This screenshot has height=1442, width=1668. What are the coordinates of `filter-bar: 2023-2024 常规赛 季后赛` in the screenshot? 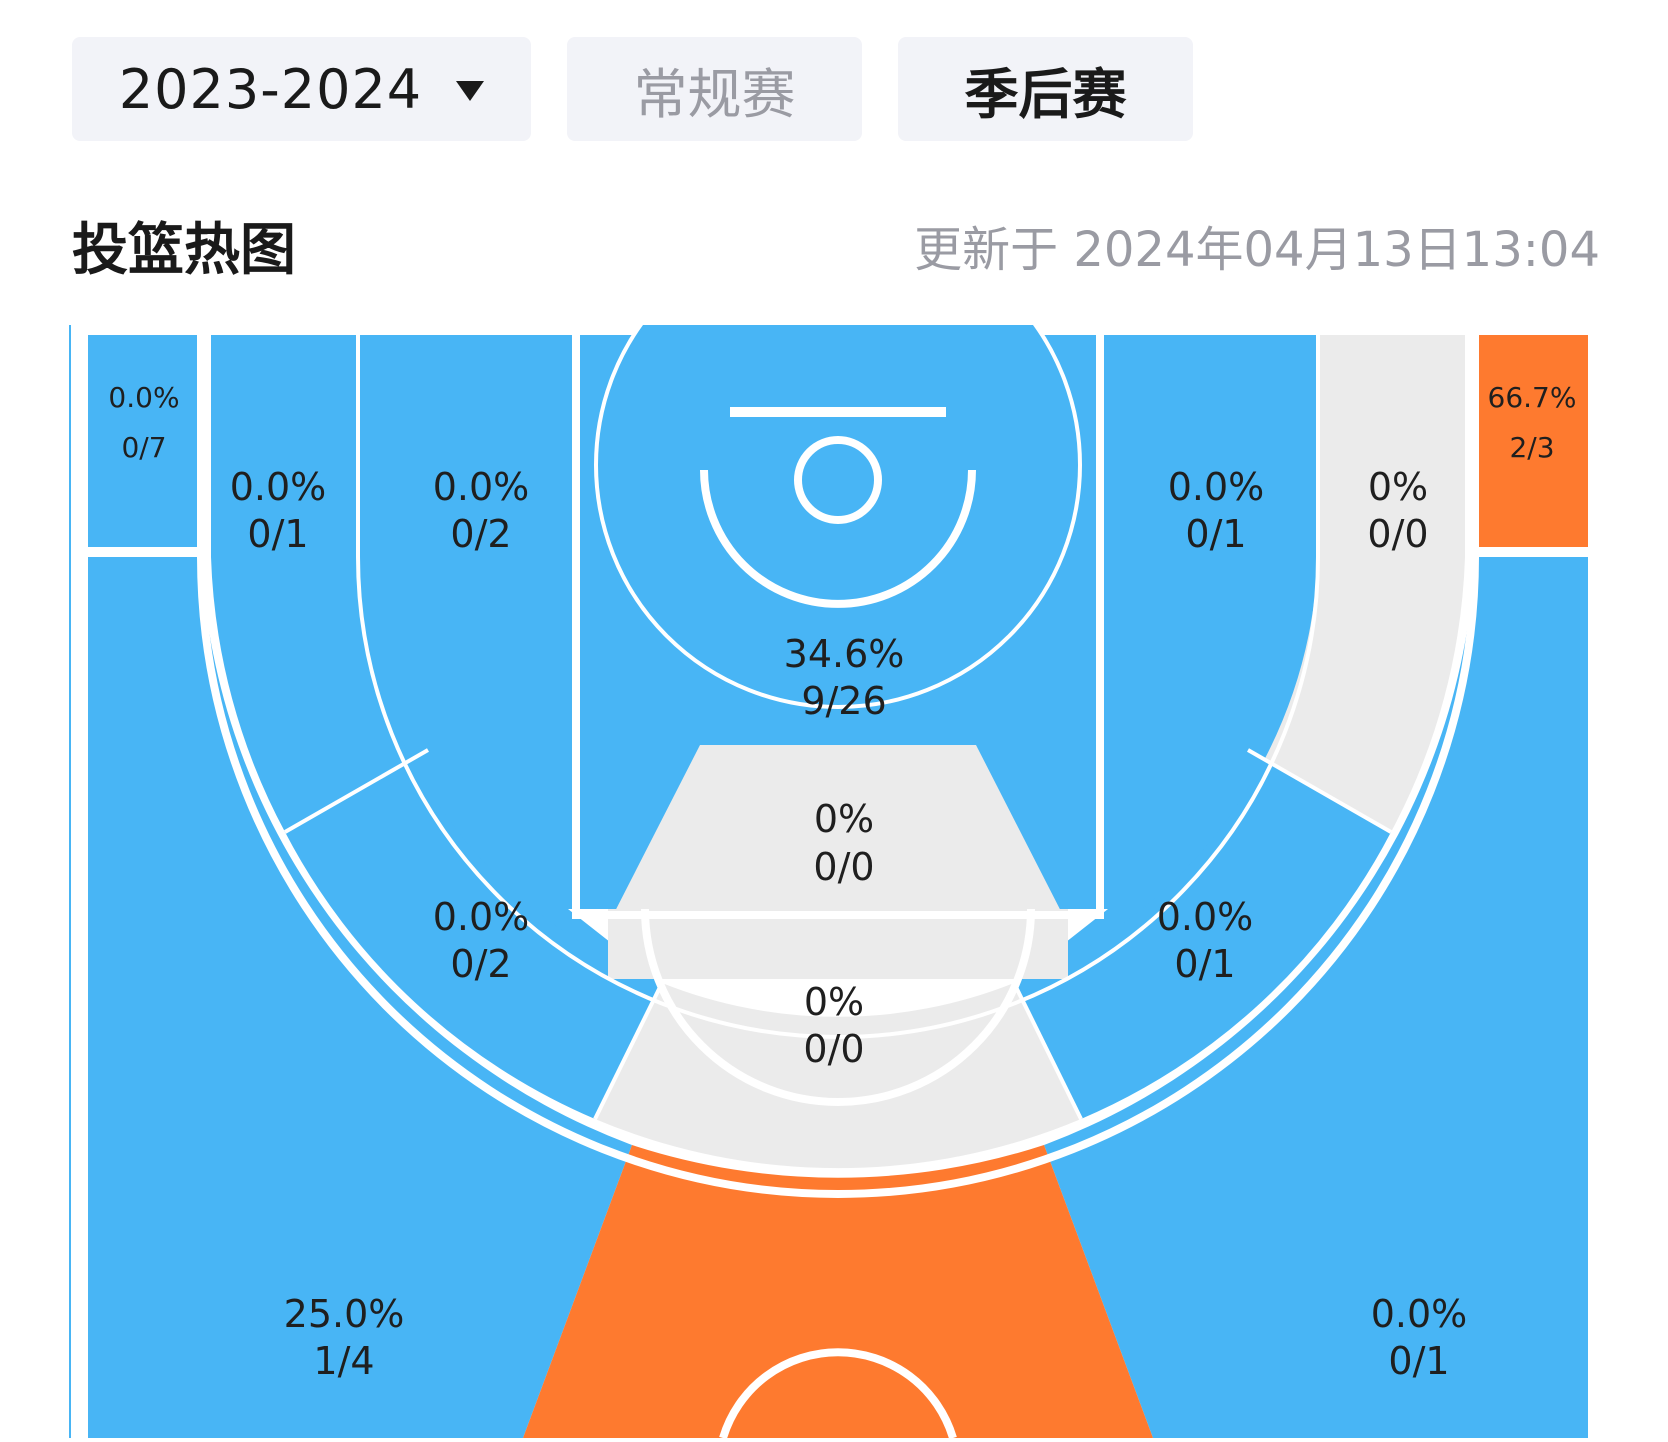 It's located at (834, 80).